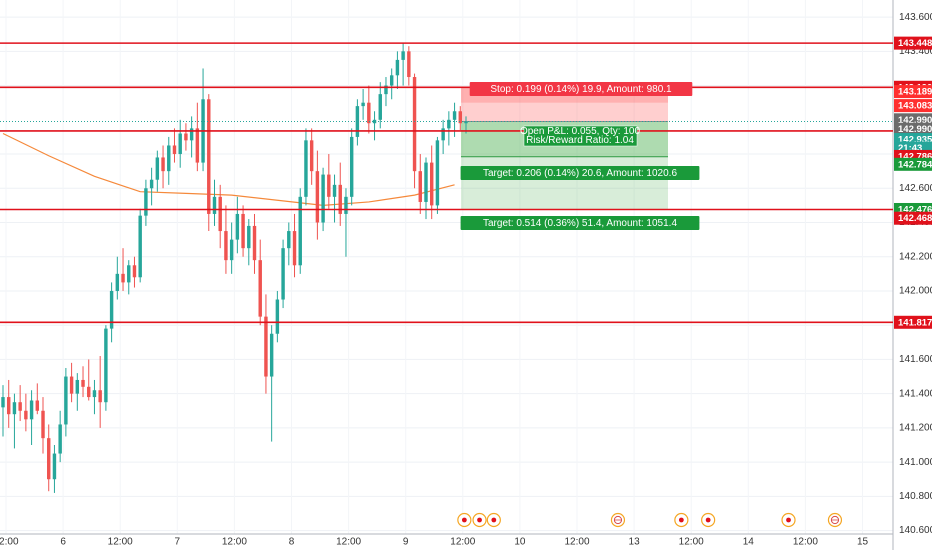 This screenshot has height=550, width=932. What do you see at coordinates (406, 542) in the screenshot?
I see `x-tick-label: 9` at bounding box center [406, 542].